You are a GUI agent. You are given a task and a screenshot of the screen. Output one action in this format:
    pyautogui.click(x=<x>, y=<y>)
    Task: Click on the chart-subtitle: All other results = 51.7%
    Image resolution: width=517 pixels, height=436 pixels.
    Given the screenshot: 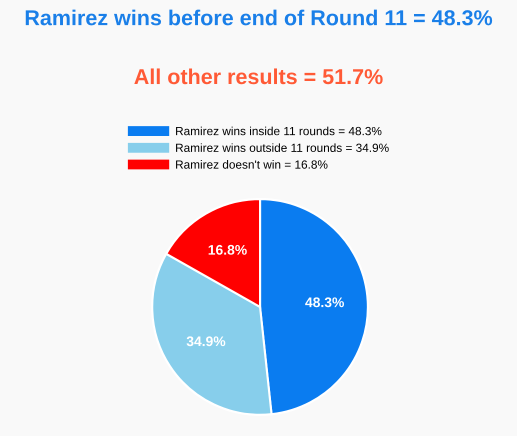 What is the action you would take?
    pyautogui.click(x=258, y=76)
    